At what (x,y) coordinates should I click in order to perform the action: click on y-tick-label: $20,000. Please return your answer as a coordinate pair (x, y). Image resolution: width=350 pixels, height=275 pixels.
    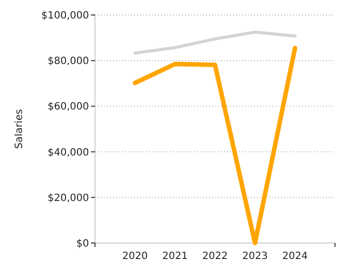
    Looking at the image, I should click on (68, 198).